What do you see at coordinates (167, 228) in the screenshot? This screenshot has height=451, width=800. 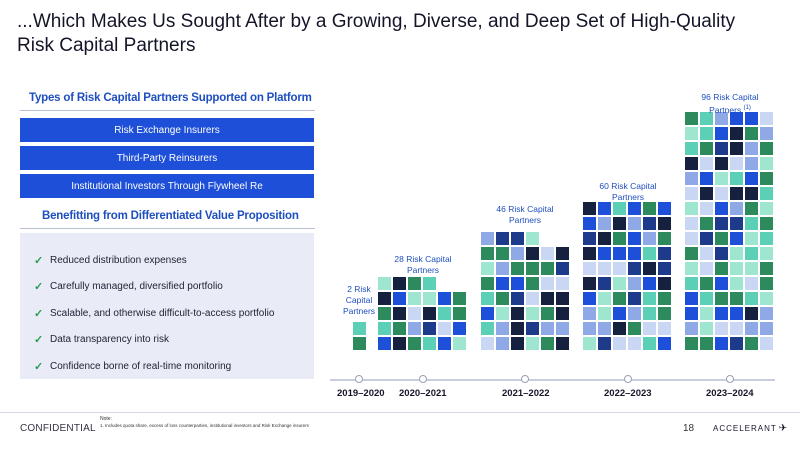 I see `benefits-heading-rule` at bounding box center [167, 228].